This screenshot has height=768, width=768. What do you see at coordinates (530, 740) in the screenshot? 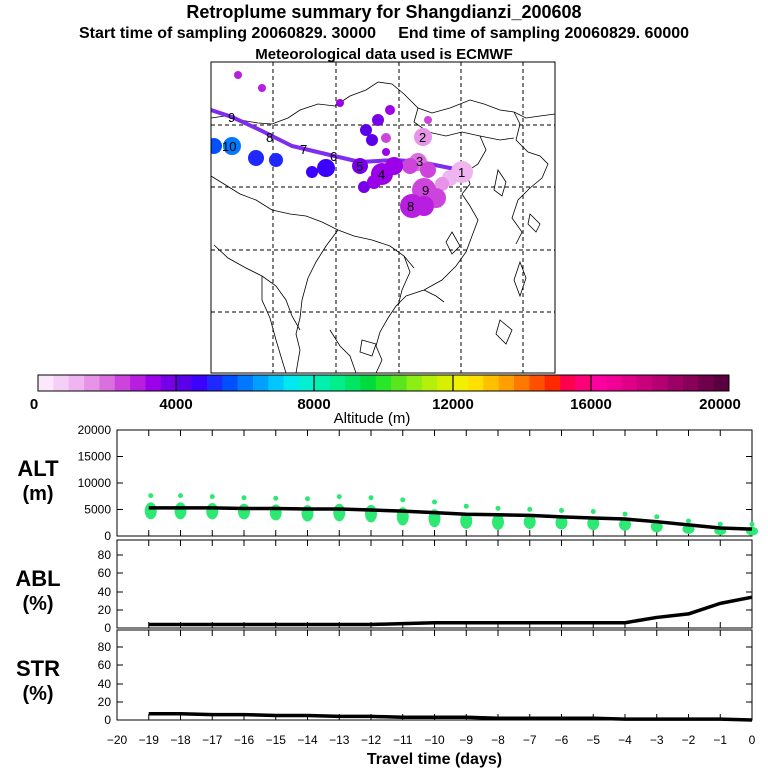
I see `x-tick-label: −7` at bounding box center [530, 740].